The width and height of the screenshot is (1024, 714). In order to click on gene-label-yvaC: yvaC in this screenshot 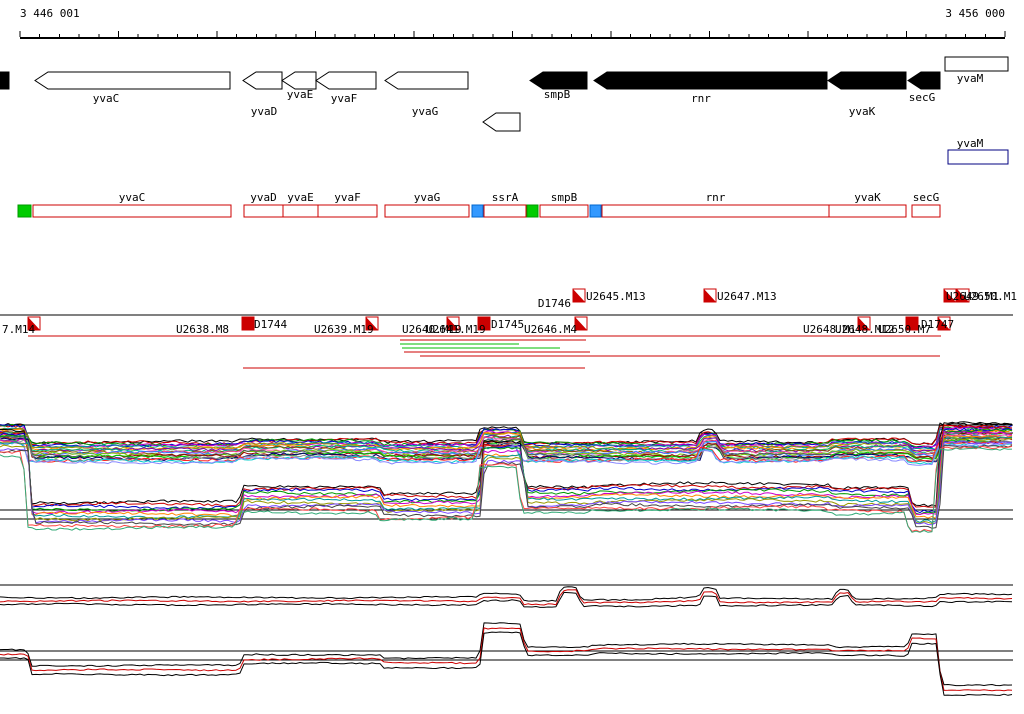, I will do `click(106, 98)`.